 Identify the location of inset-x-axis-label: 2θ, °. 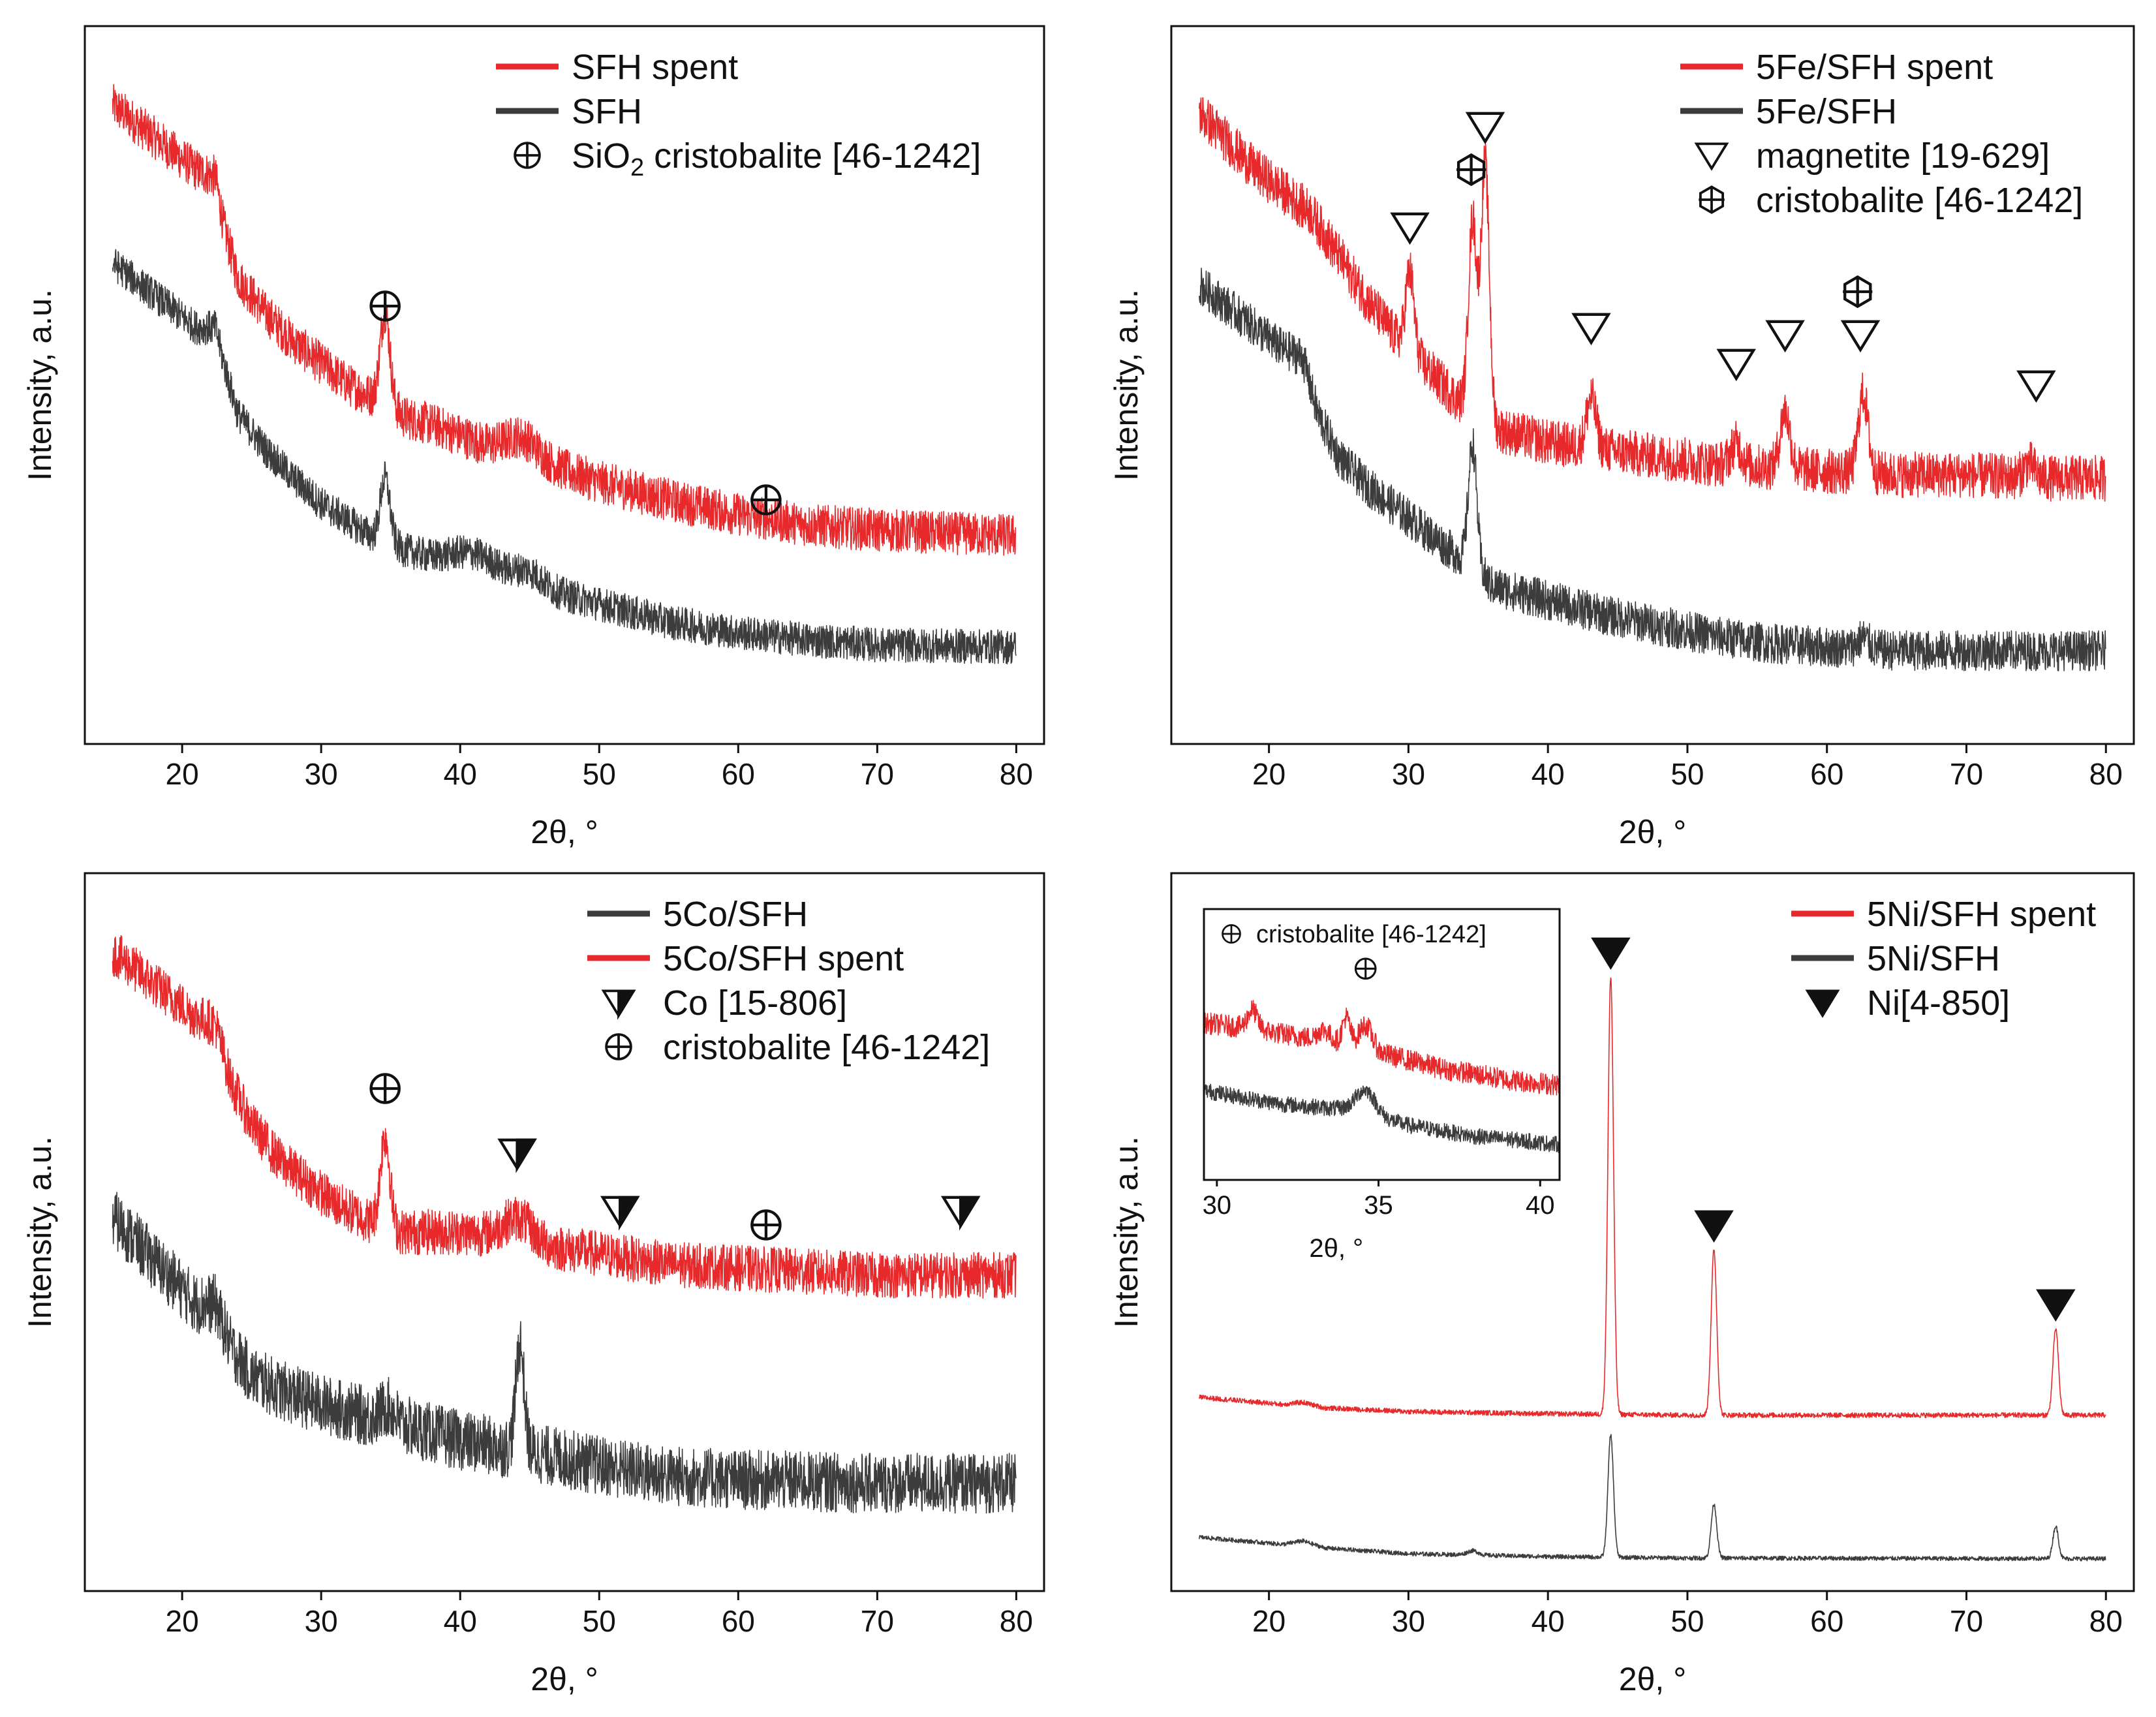
(1336, 1248).